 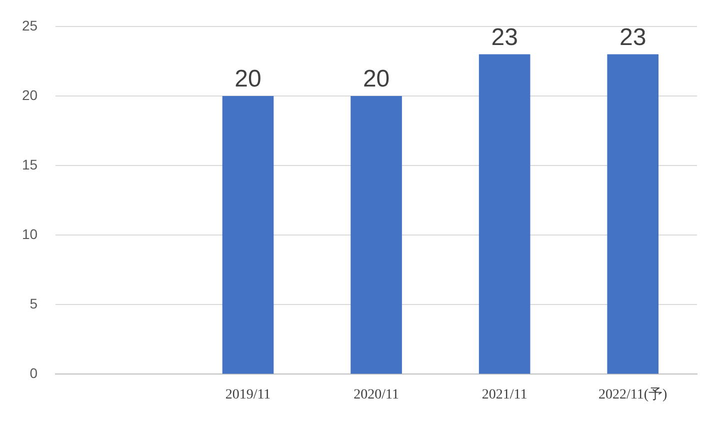 I want to click on y-tick-label: 20, so click(x=30, y=94).